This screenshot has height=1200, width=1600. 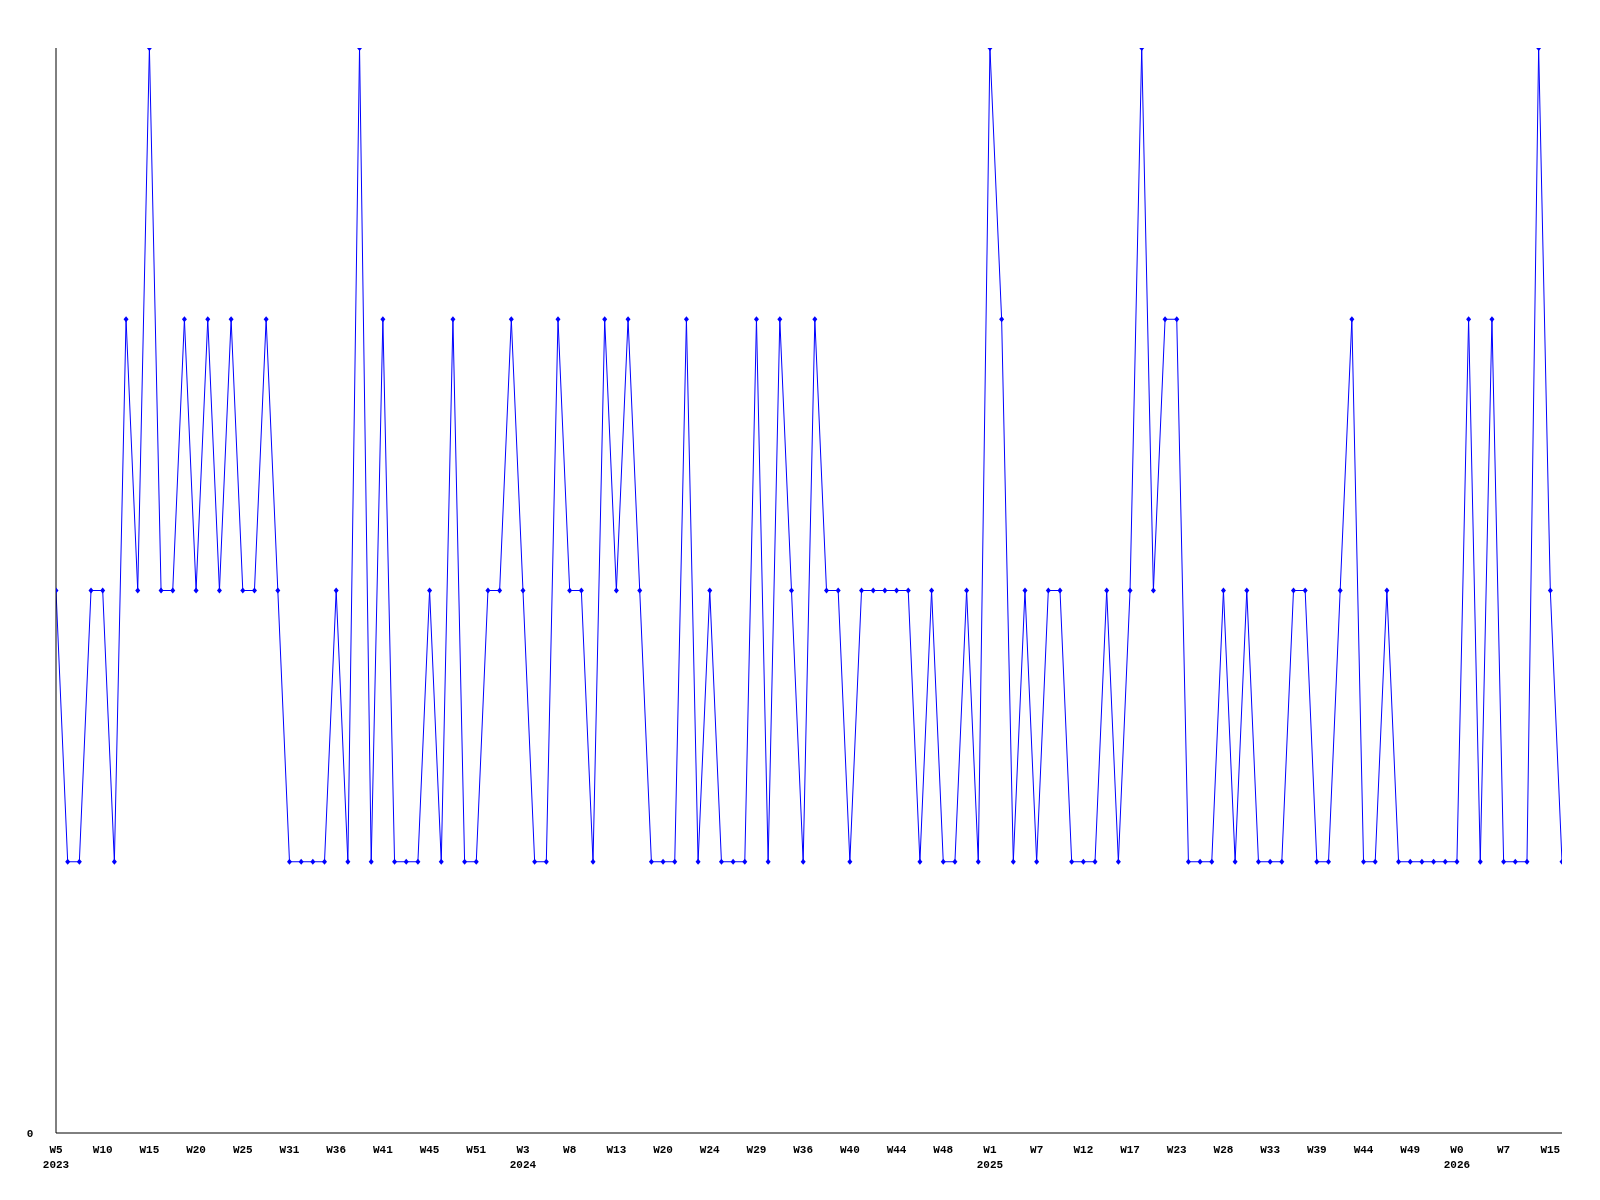 I want to click on x-tick-label: W49, so click(x=1410, y=1150).